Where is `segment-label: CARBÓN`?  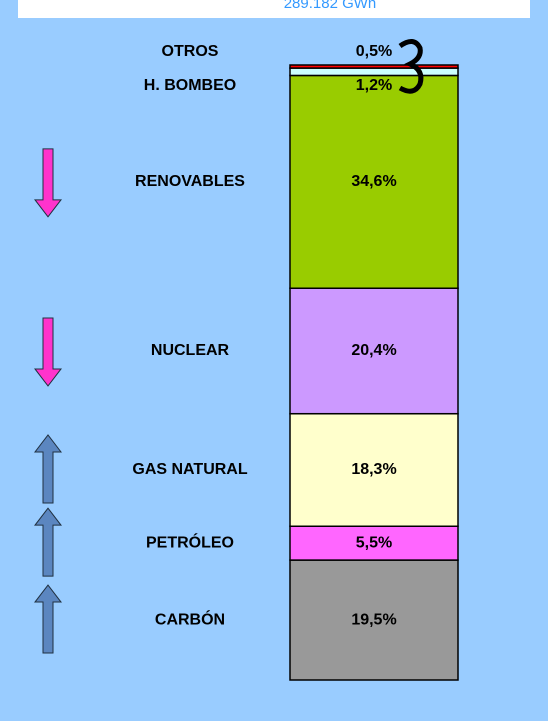 segment-label: CARBÓN is located at coordinates (190, 618).